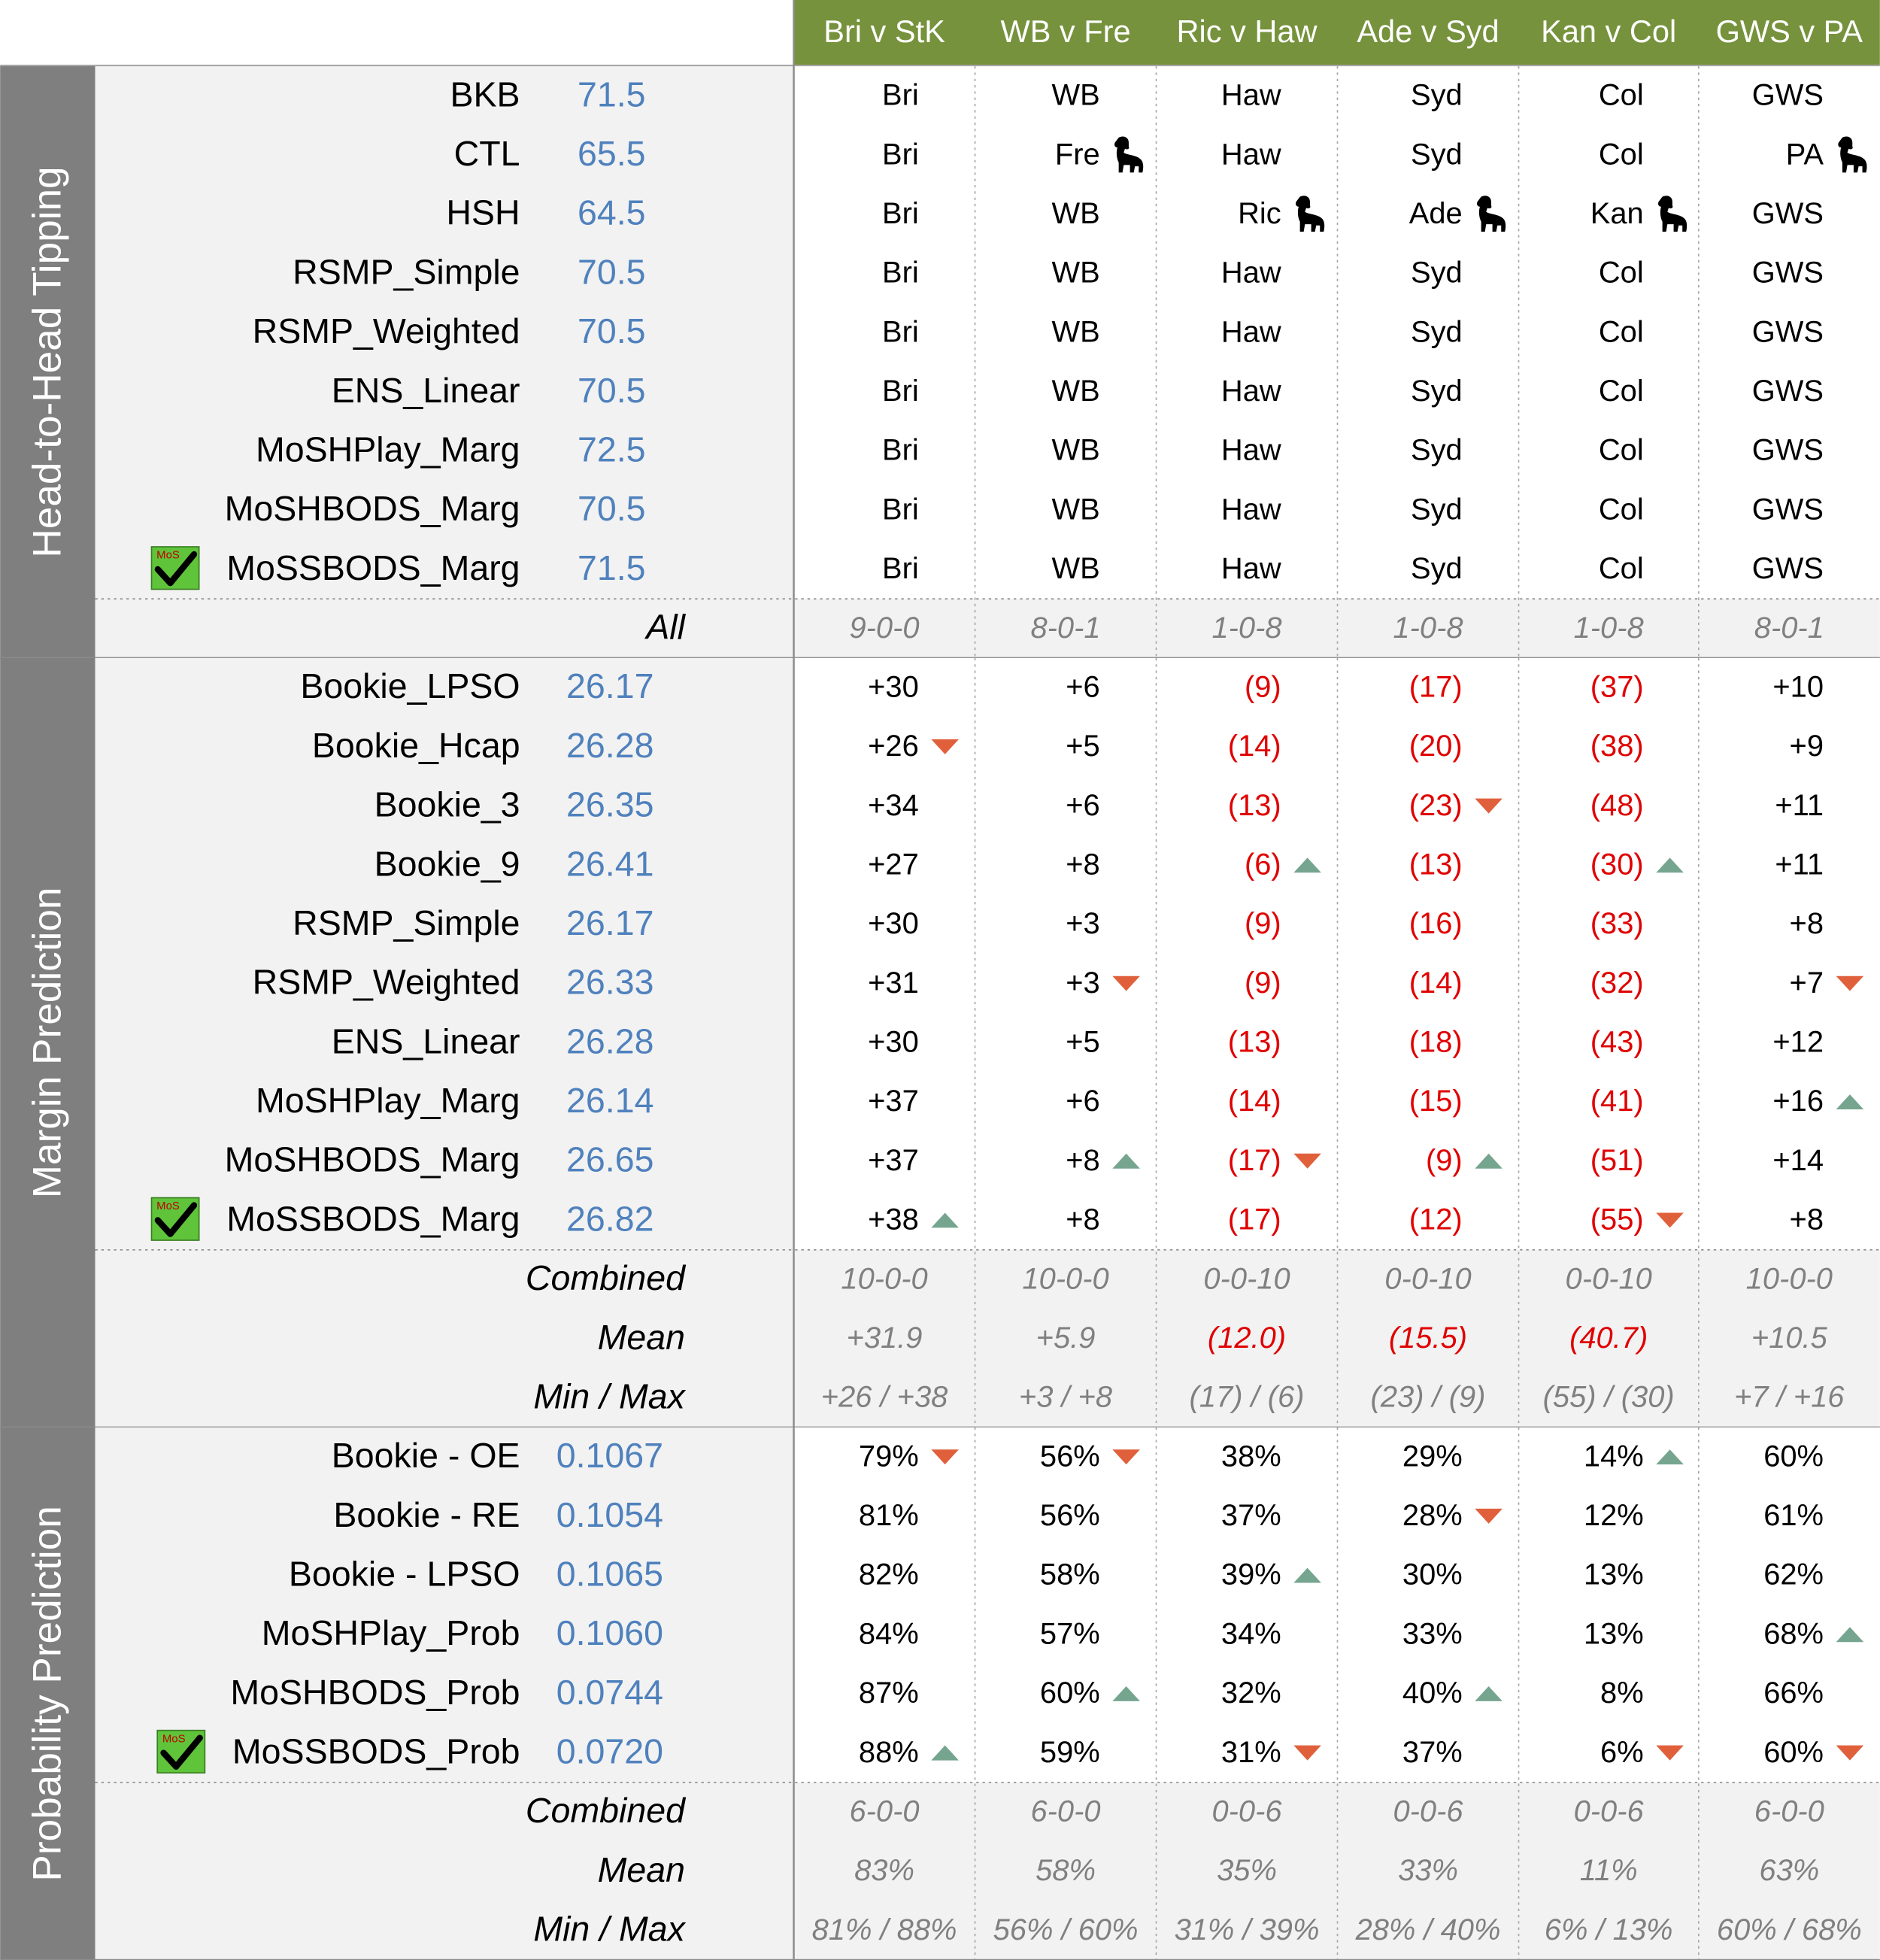  What do you see at coordinates (48, 1042) in the screenshot?
I see `section-label-band` at bounding box center [48, 1042].